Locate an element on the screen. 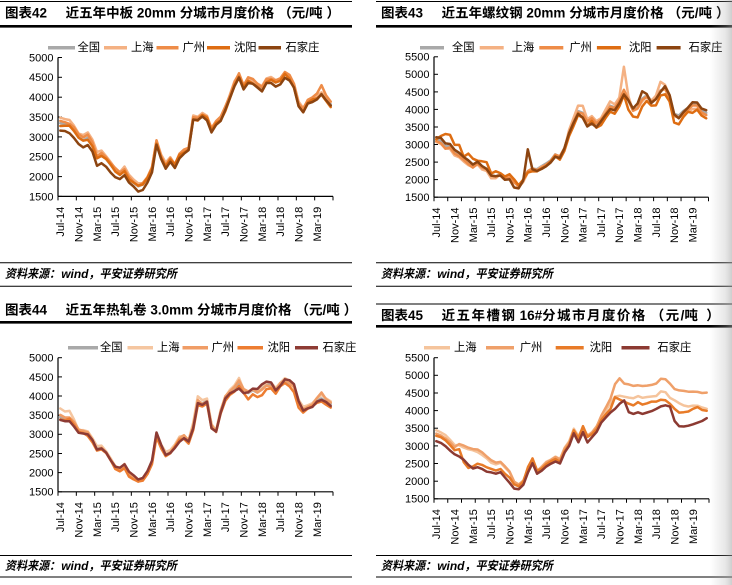  svg-text: 44 is located at coordinates (40, 310).